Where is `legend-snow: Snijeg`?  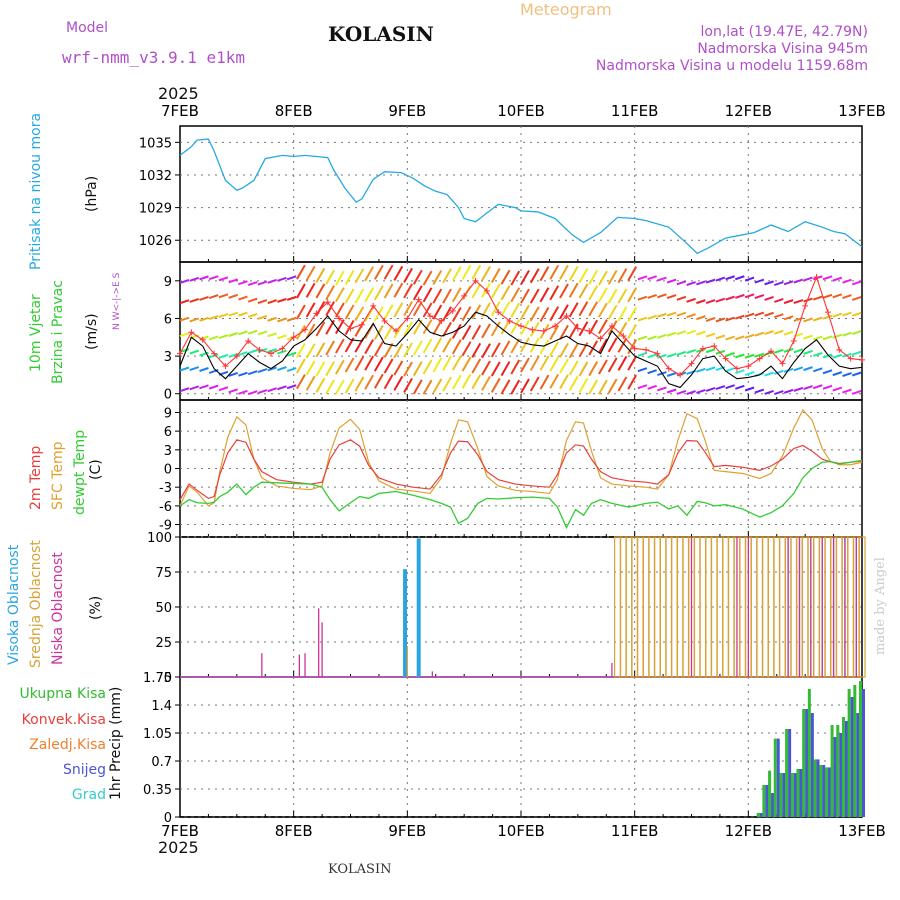
legend-snow: Snijeg is located at coordinates (84, 770).